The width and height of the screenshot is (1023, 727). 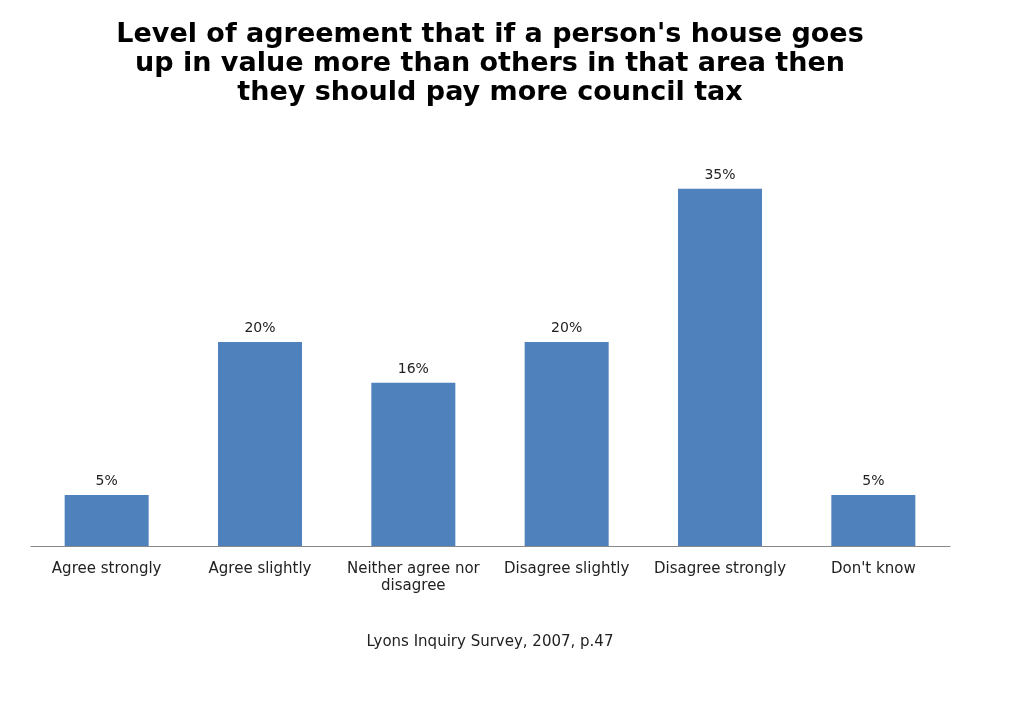 I want to click on x-tick-label: Don't know, so click(x=873, y=567).